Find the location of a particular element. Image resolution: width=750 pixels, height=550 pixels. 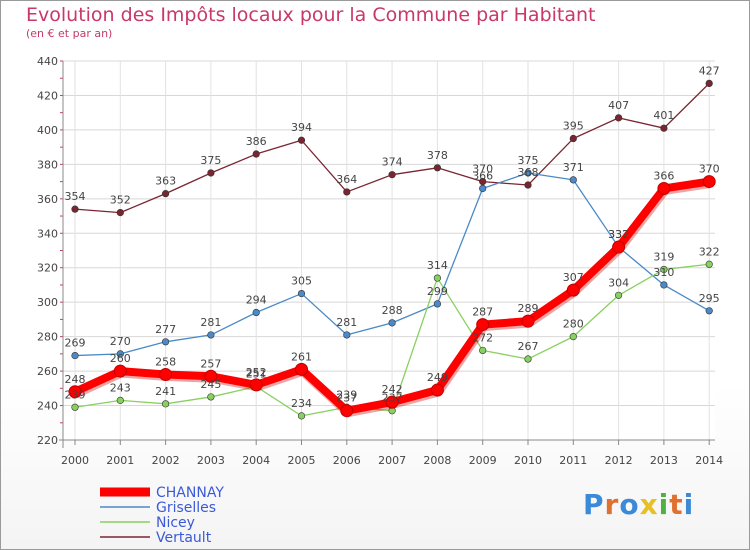

data-label: 352 is located at coordinates (120, 200).